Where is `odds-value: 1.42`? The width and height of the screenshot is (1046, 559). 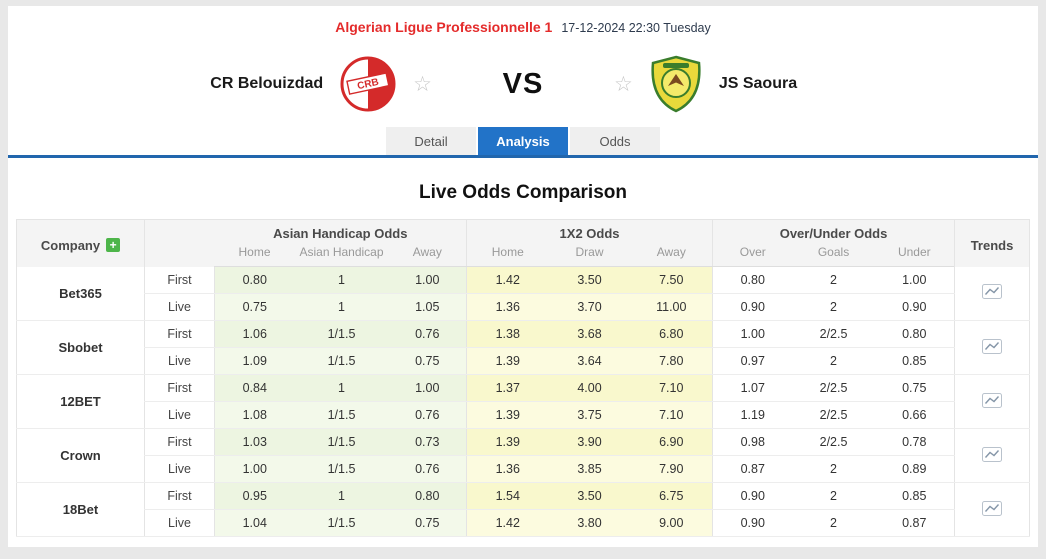
odds-value: 1.42 is located at coordinates (507, 280).